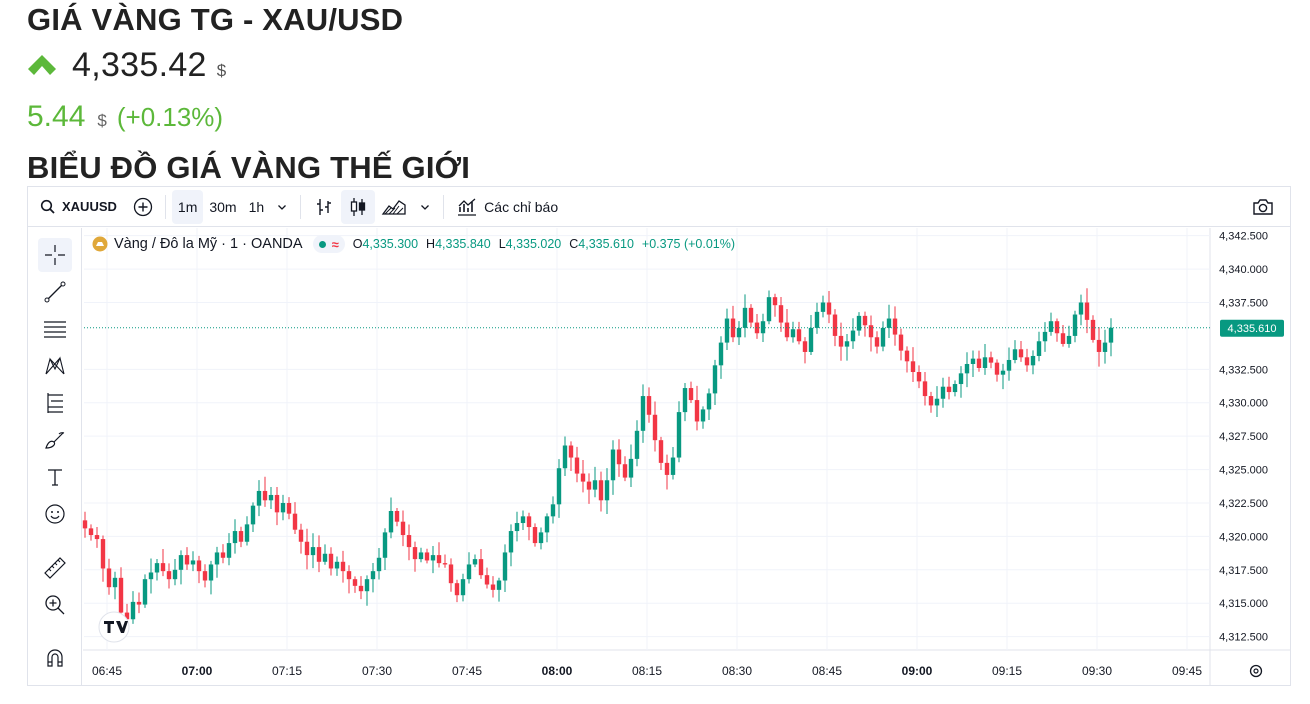 The width and height of the screenshot is (1310, 704). What do you see at coordinates (1243, 437) in the screenshot?
I see `price-tick-label: 4,327.500` at bounding box center [1243, 437].